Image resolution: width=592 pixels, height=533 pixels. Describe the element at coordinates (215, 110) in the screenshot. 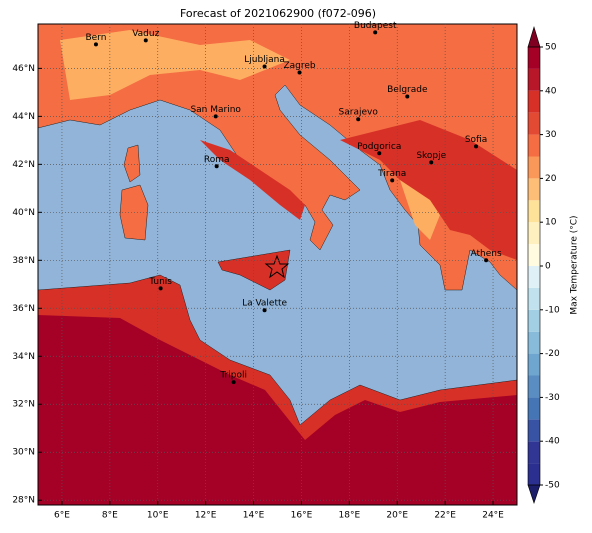

I see `city-label: San Marino` at that location.